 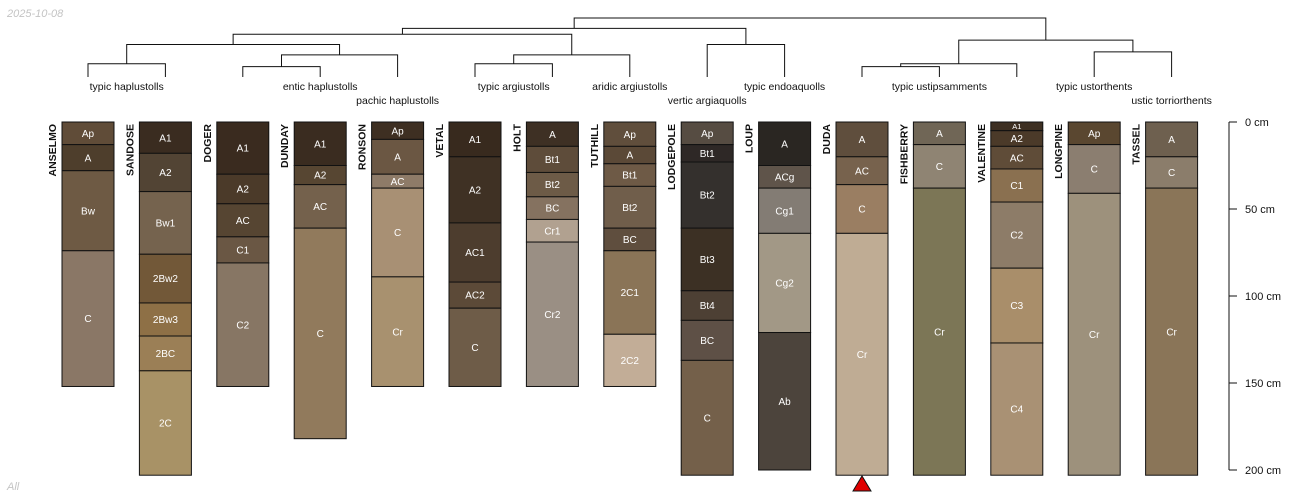 What do you see at coordinates (127, 87) in the screenshot?
I see `taxon-label: typic haplustolls` at bounding box center [127, 87].